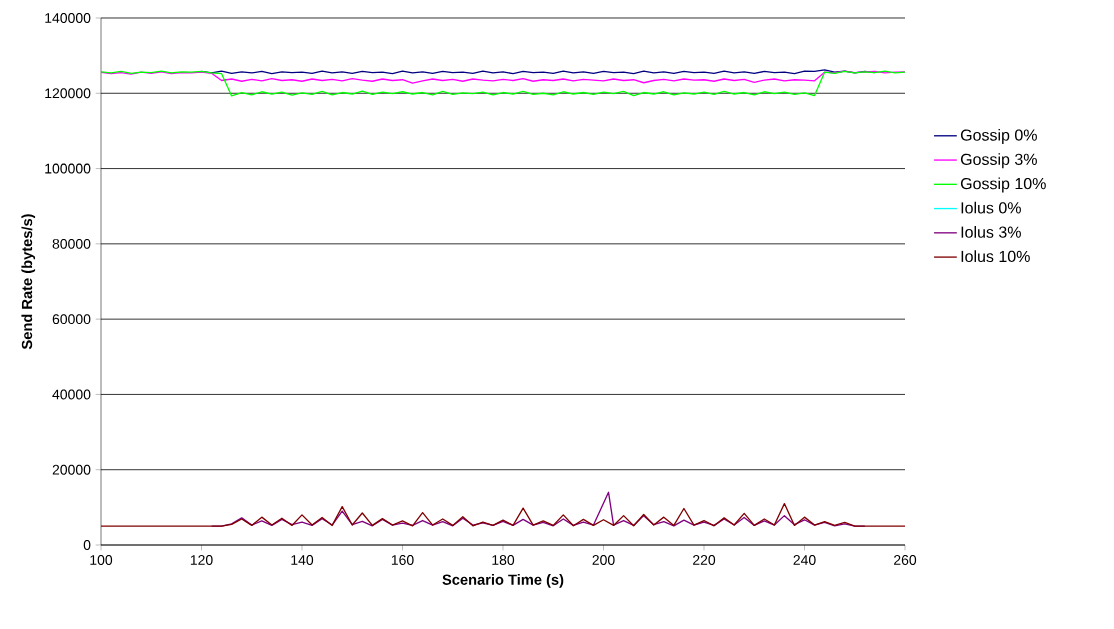 Image resolution: width=1114 pixels, height=629 pixels. Describe the element at coordinates (503, 83) in the screenshot. I see `line-series` at that location.